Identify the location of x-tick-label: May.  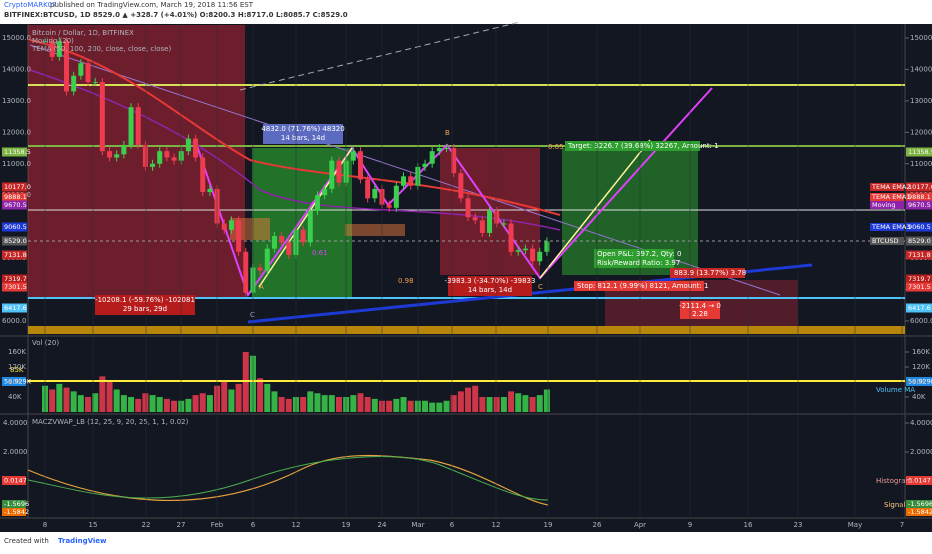
(855, 525).